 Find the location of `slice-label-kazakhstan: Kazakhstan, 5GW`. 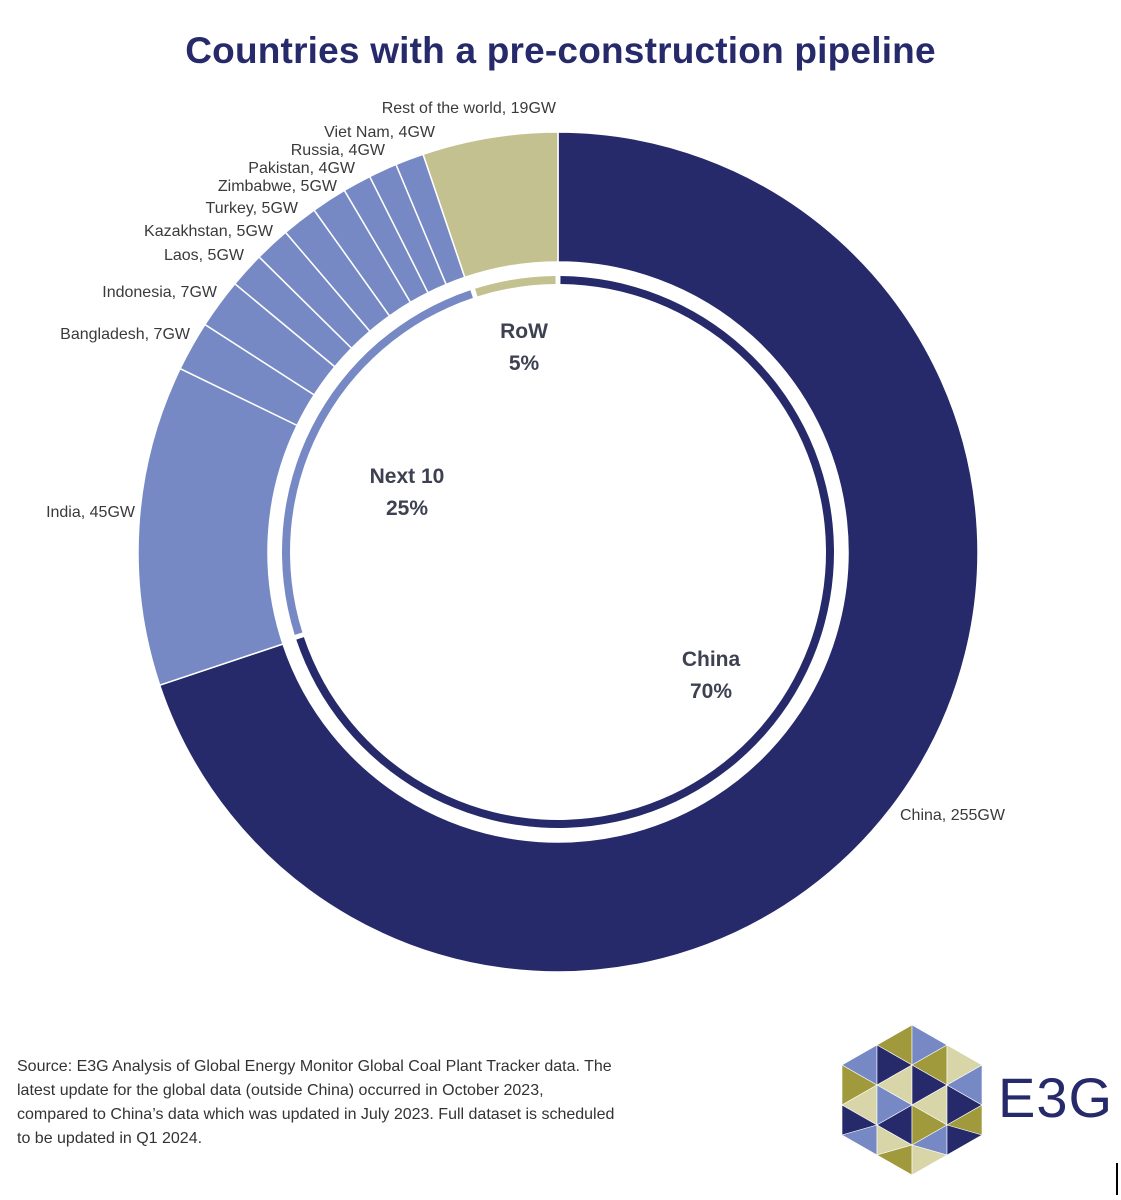

slice-label-kazakhstan: Kazakhstan, 5GW is located at coordinates (209, 231).